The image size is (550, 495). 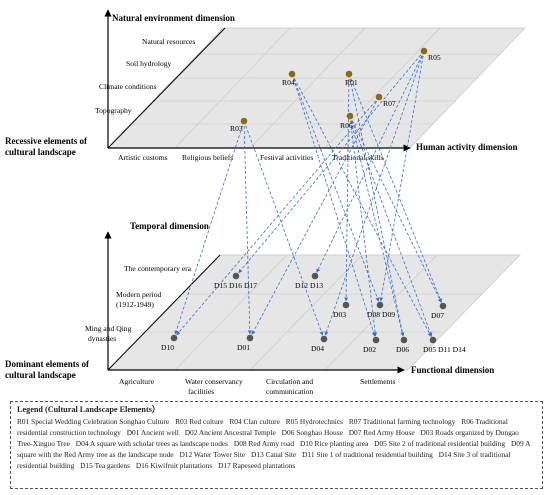 What do you see at coordinates (105, 466) in the screenshot?
I see `legend-item: D15 Tea gardens` at bounding box center [105, 466].